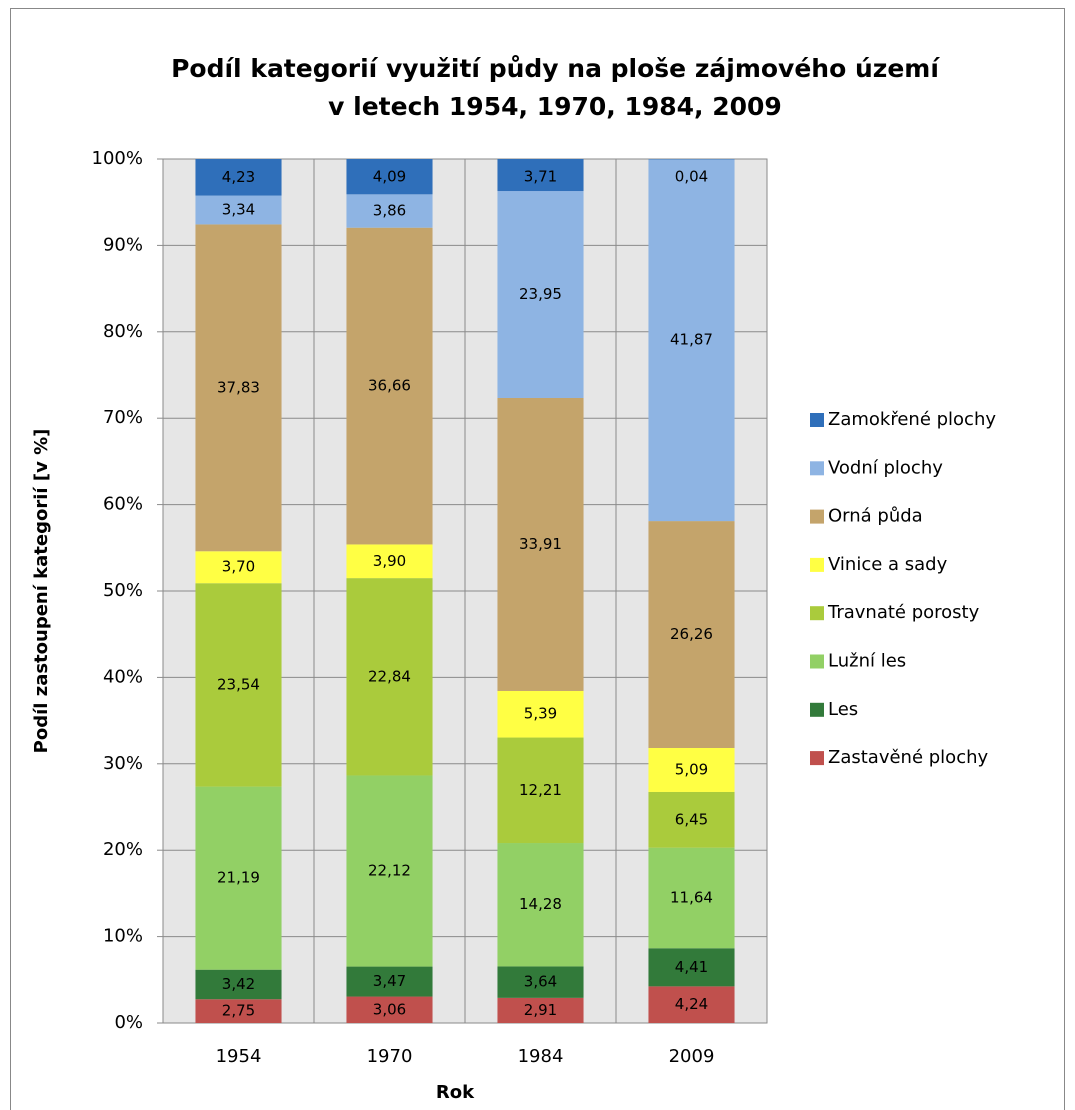 The height and width of the screenshot is (1110, 1075). Describe the element at coordinates (128, 1022) in the screenshot. I see `y-tick-label: 0%` at that location.